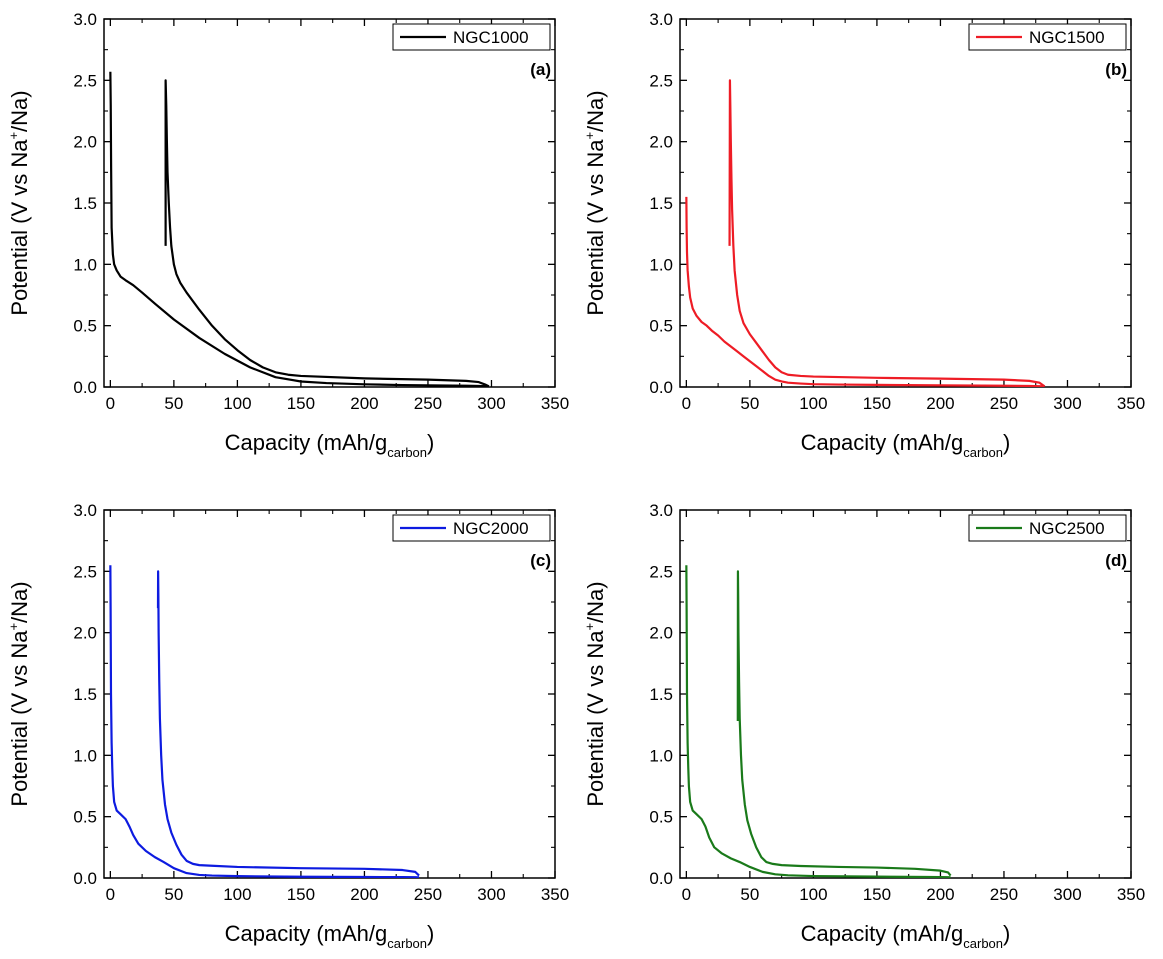 This screenshot has width=1163, height=959. Describe the element at coordinates (661, 80) in the screenshot. I see `panel-b-y-tick-label: 2.5` at that location.